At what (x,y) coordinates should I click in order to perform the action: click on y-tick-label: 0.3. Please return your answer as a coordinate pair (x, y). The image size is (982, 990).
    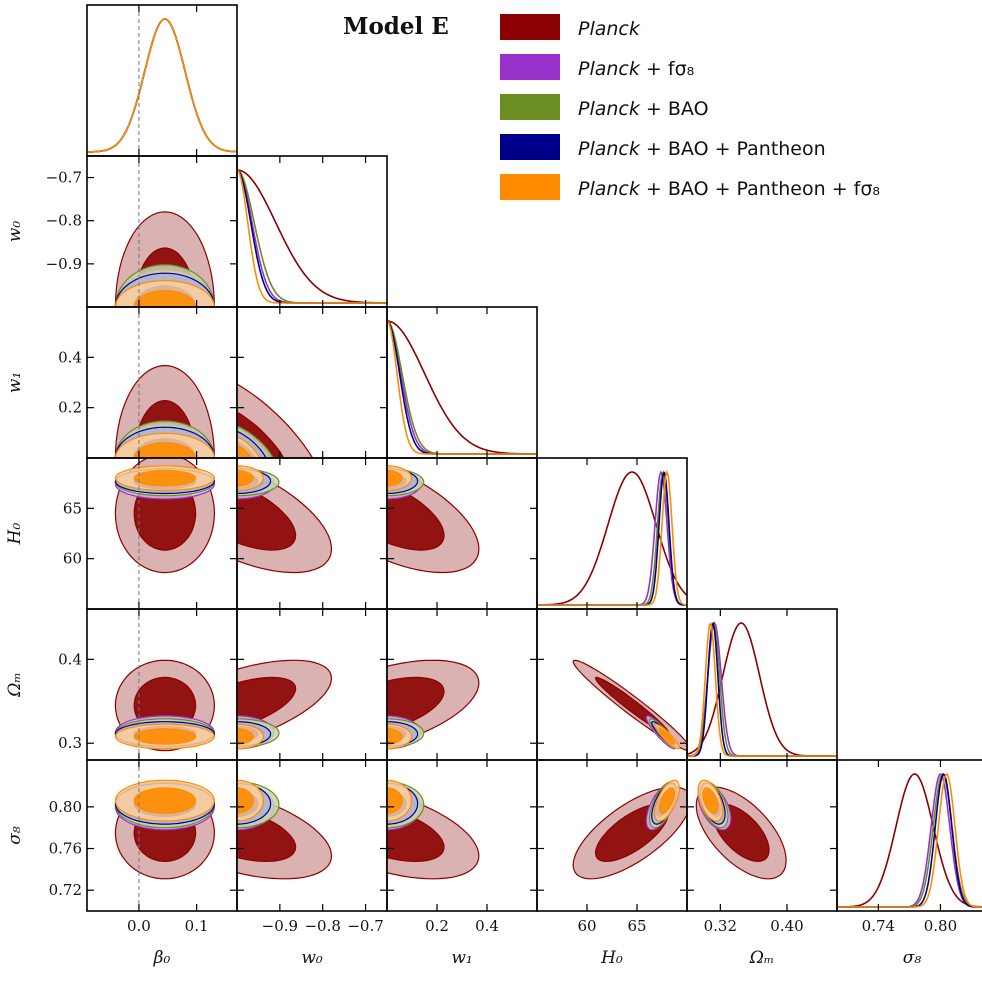
    Looking at the image, I should click on (70, 743).